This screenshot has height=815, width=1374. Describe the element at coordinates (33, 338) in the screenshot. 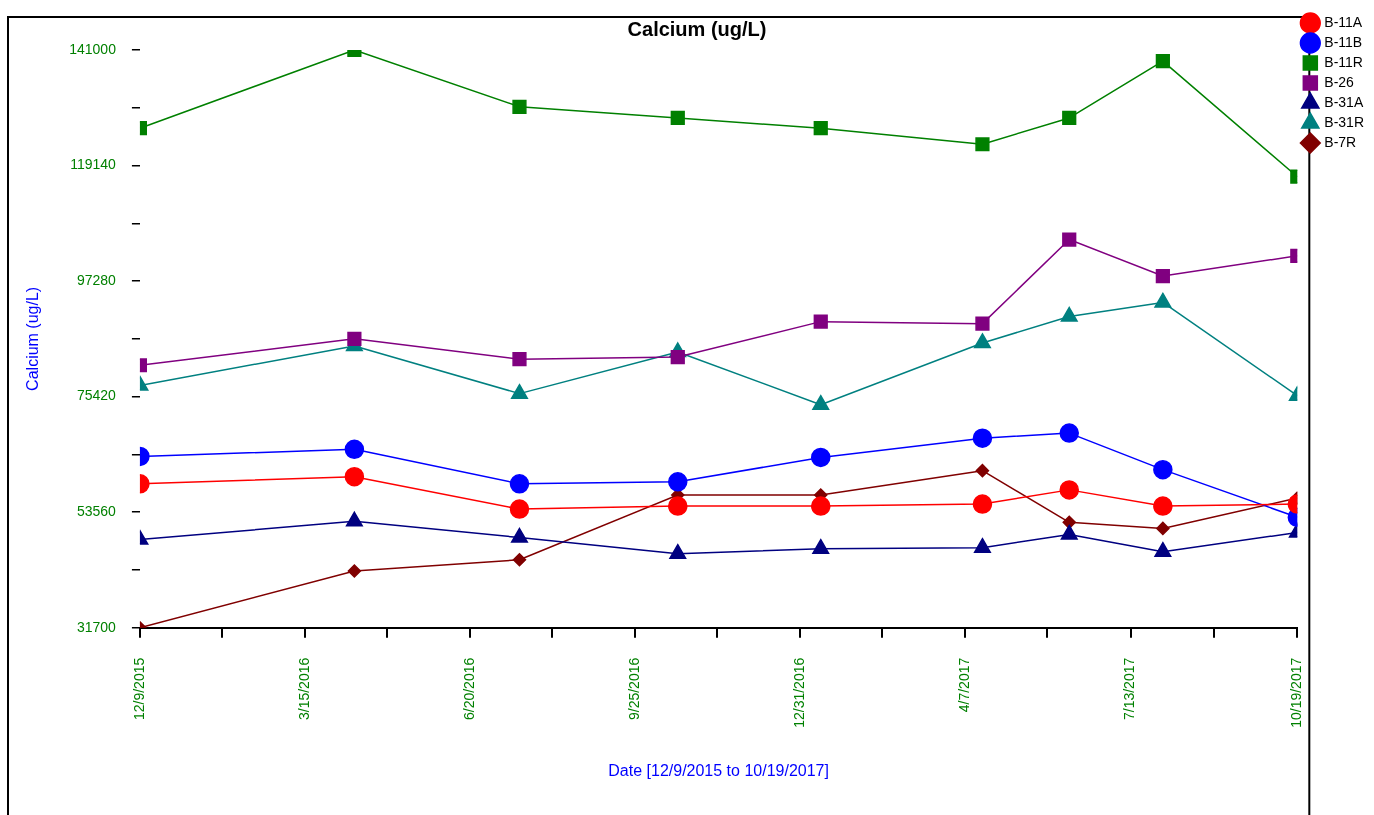

I see `y-axis-title: Calcium (ug/L)` at that location.